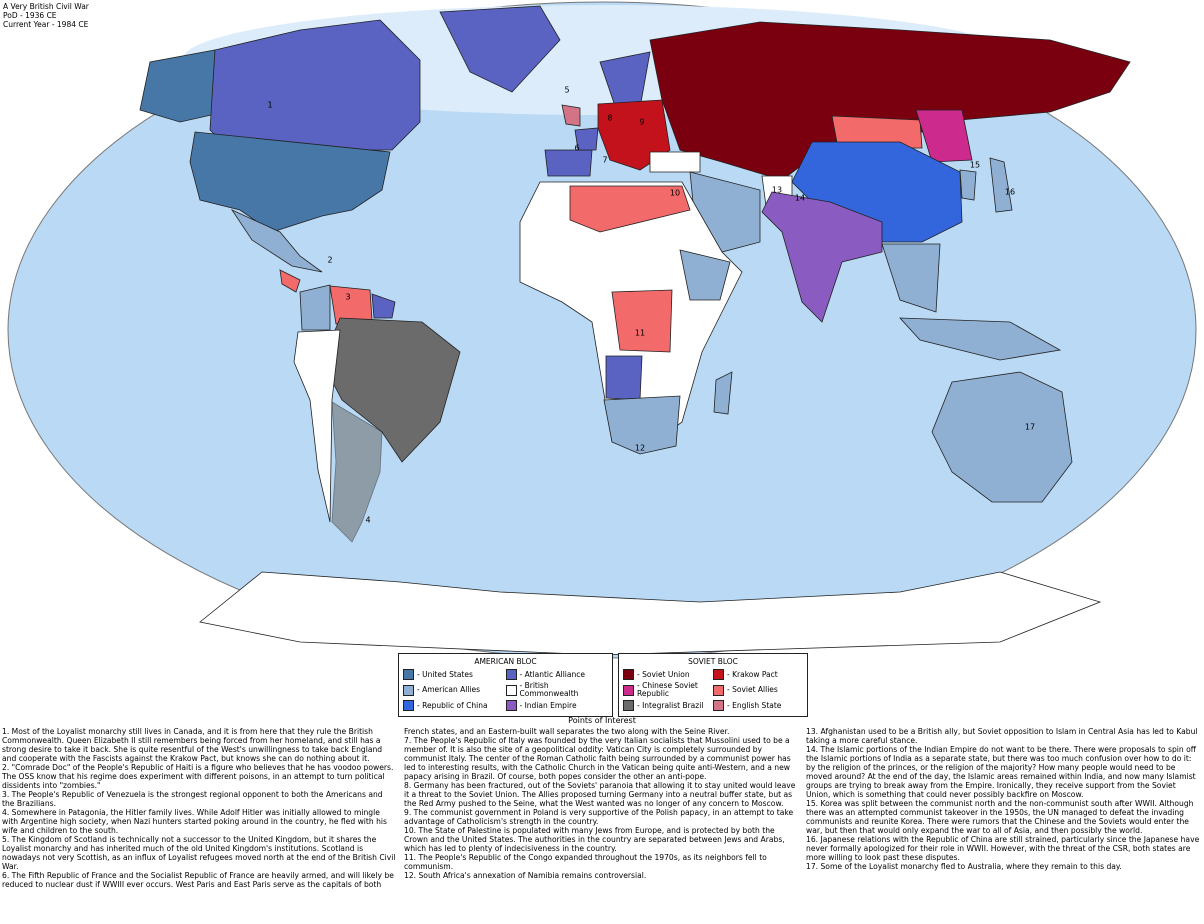  I want to click on legend-item: - American Allies, so click(454, 690).